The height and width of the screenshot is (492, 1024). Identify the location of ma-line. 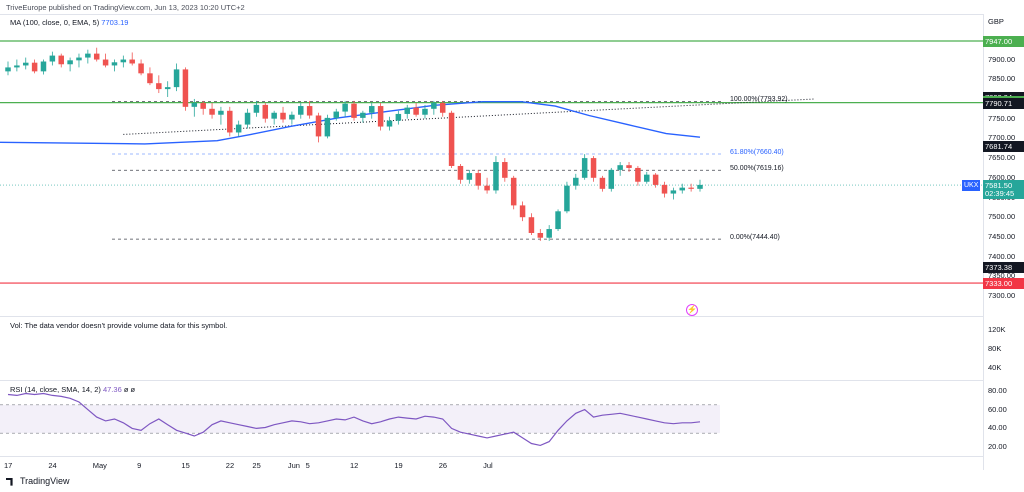
(350, 122).